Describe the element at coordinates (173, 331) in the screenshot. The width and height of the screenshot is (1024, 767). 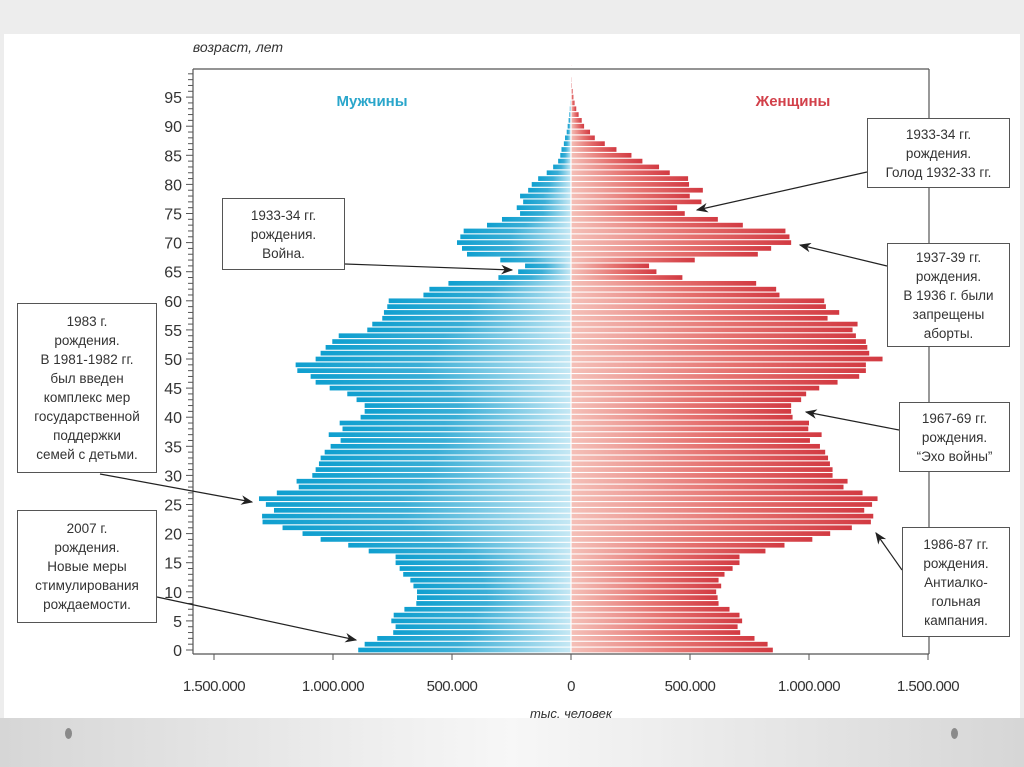
I see `y-tick-label: 55` at that location.